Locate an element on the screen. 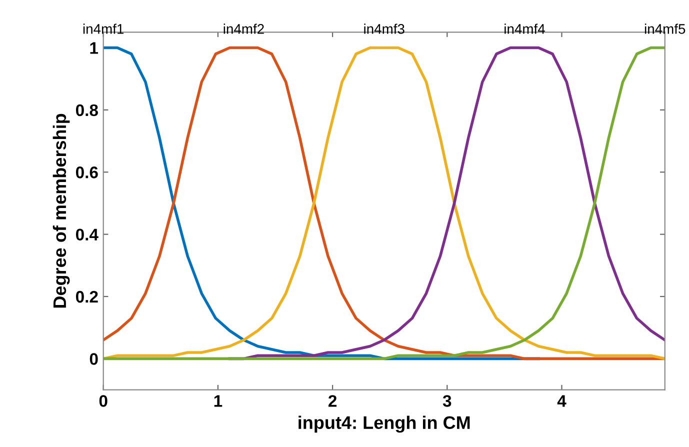  y-tick-label: 0 is located at coordinates (94, 359).